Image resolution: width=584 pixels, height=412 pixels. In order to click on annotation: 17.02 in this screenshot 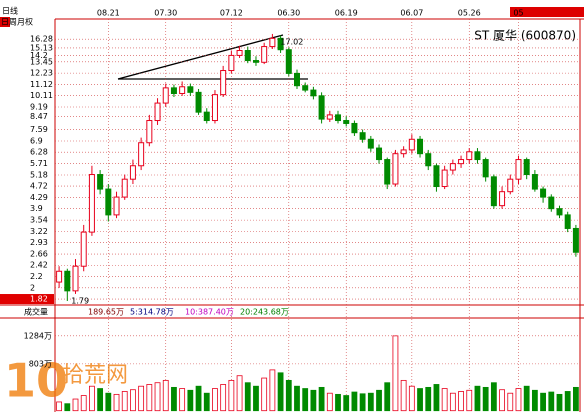, I will do `click(291, 41)`.